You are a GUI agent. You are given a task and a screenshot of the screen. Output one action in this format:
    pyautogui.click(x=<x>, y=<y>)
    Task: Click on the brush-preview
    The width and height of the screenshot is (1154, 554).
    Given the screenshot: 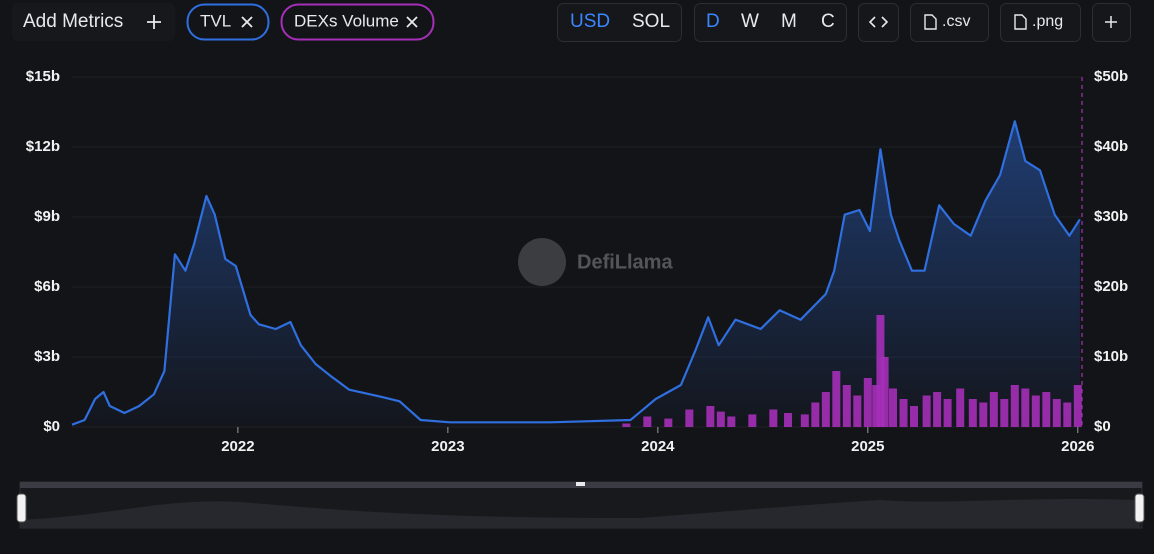 What is the action you would take?
    pyautogui.click(x=580, y=513)
    